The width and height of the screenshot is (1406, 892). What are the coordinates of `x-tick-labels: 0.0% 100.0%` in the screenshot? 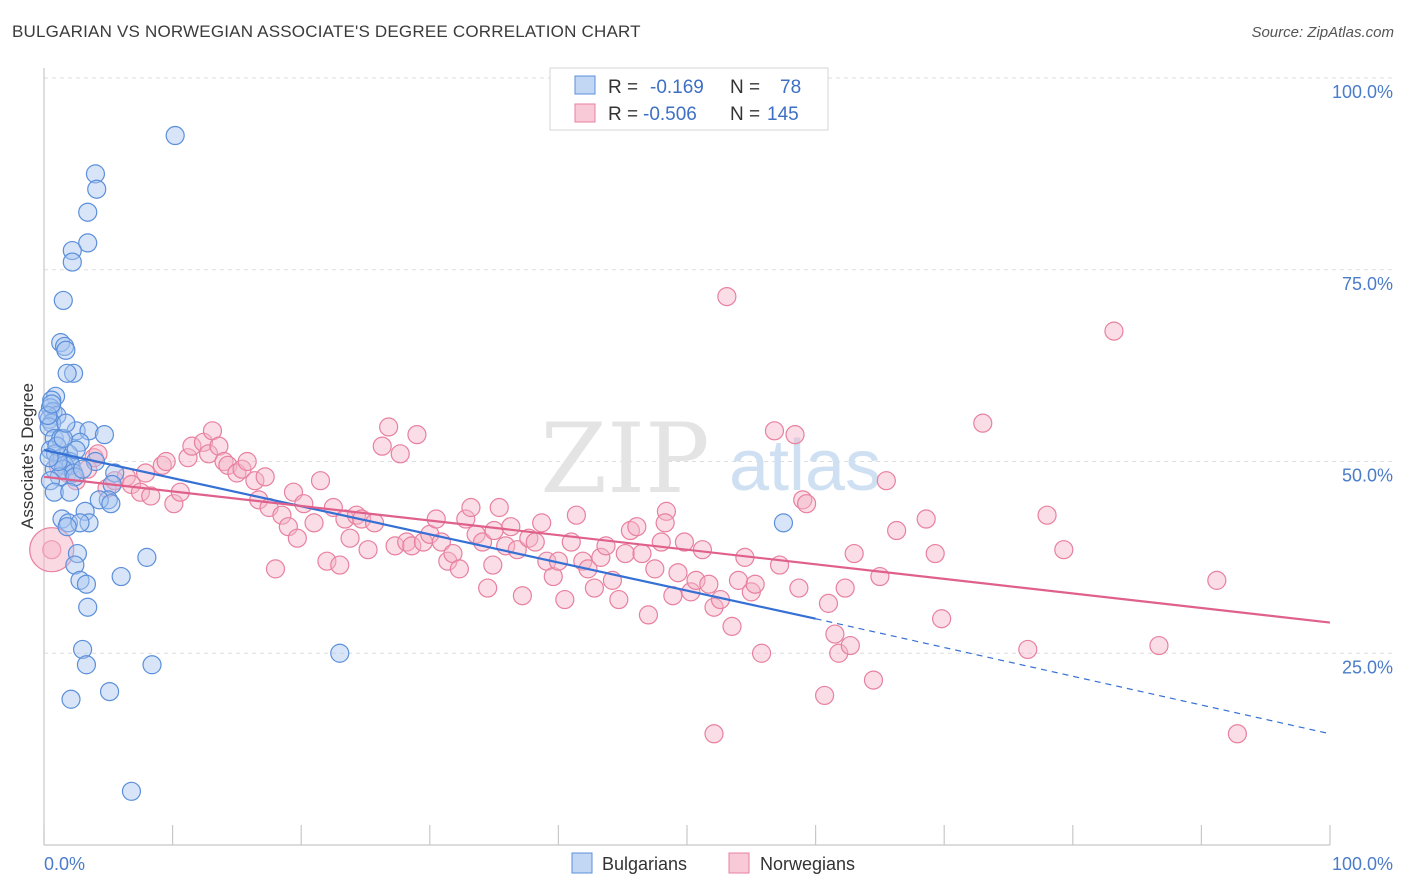 It's located at (718, 864).